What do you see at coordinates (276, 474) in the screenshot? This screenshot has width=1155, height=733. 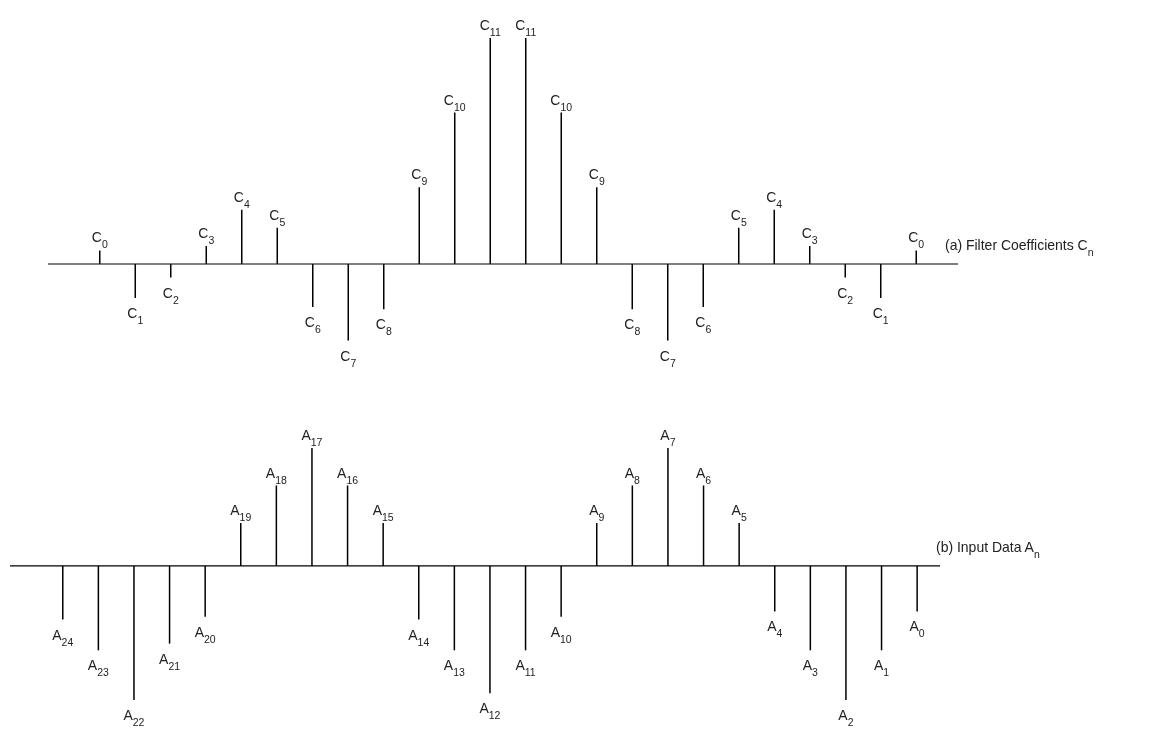 I see `x-tick-label: A$_{18}$` at bounding box center [276, 474].